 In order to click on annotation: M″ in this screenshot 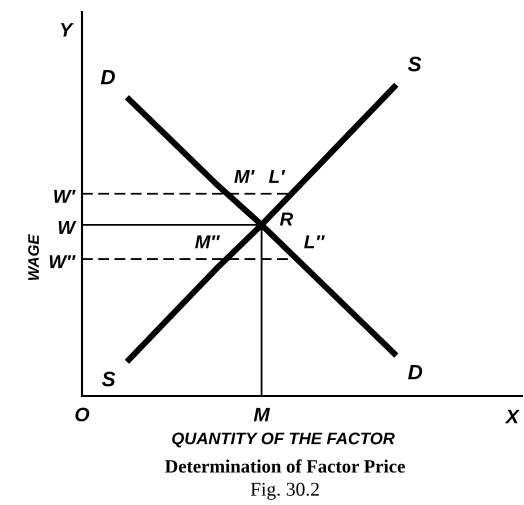, I will do `click(207, 241)`.